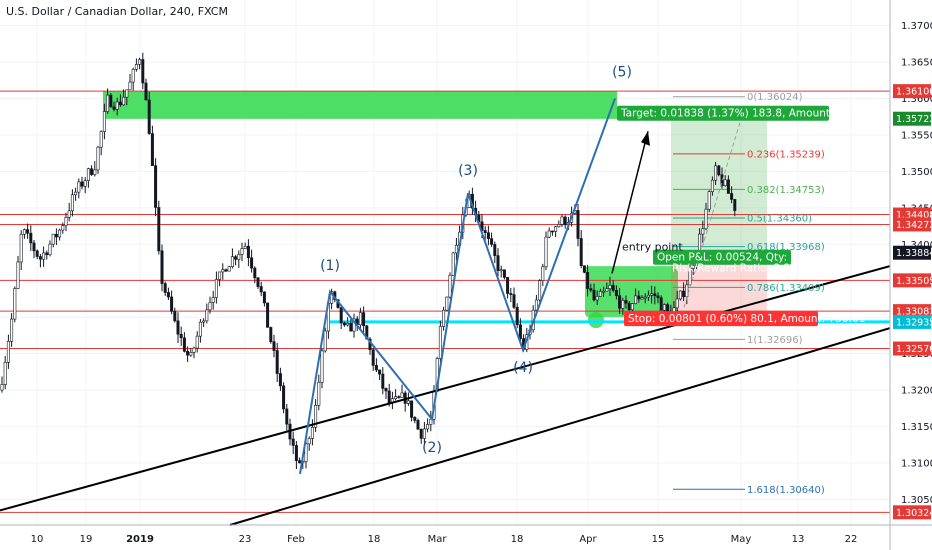 The image size is (932, 550). I want to click on fib-dashed, so click(712, 213).